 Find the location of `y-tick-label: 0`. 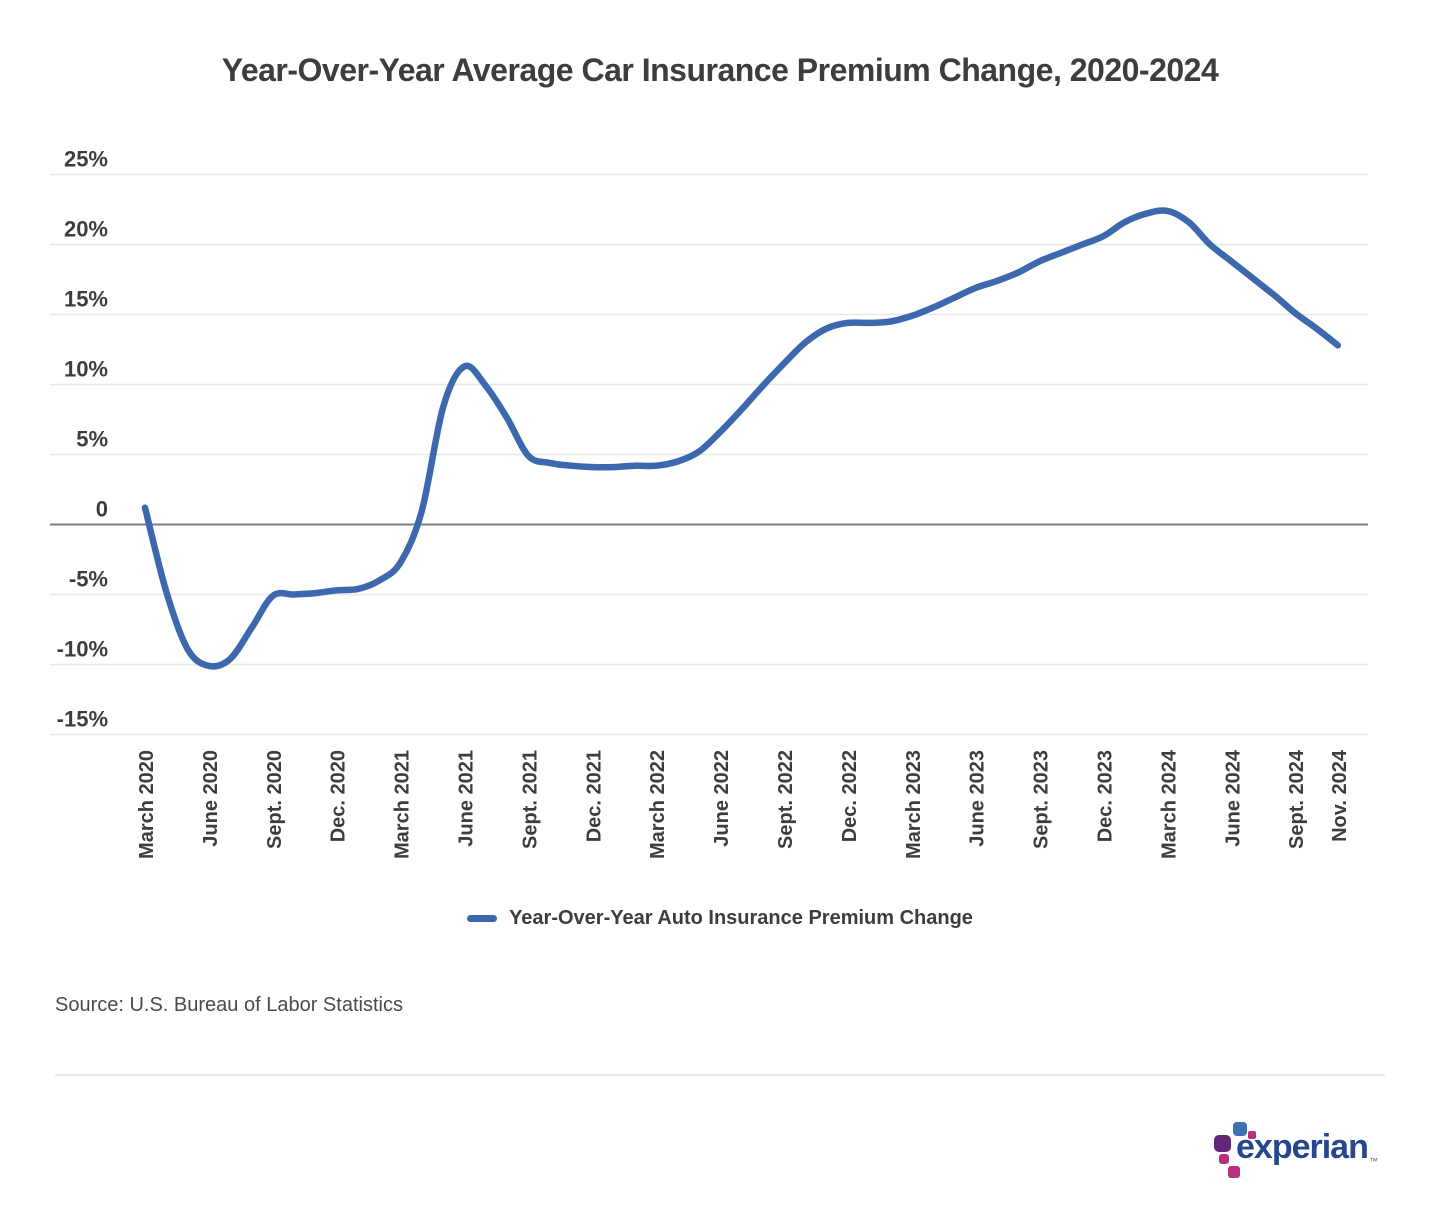

y-tick-label: 0 is located at coordinates (102, 509).